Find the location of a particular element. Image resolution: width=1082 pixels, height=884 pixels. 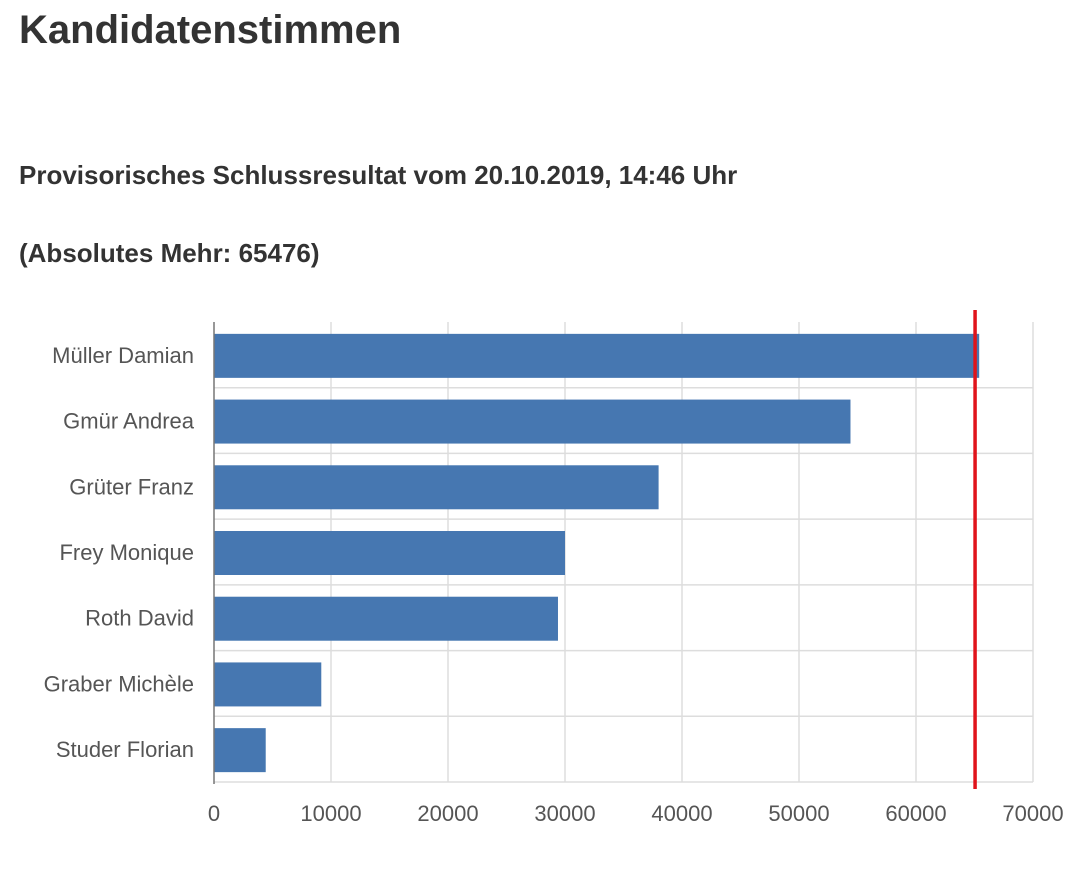

category-label: Grüter Franz is located at coordinates (131, 486).